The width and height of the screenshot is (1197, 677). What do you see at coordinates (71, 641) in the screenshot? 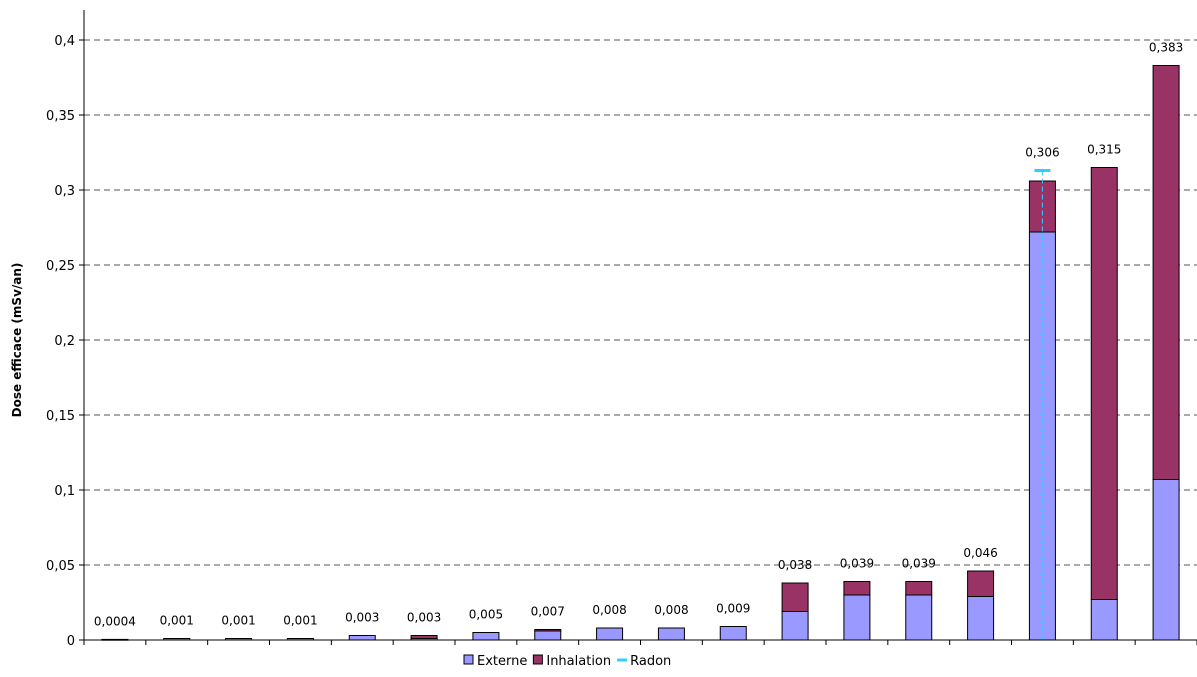
I see `y-tick-label: 0` at bounding box center [71, 641].